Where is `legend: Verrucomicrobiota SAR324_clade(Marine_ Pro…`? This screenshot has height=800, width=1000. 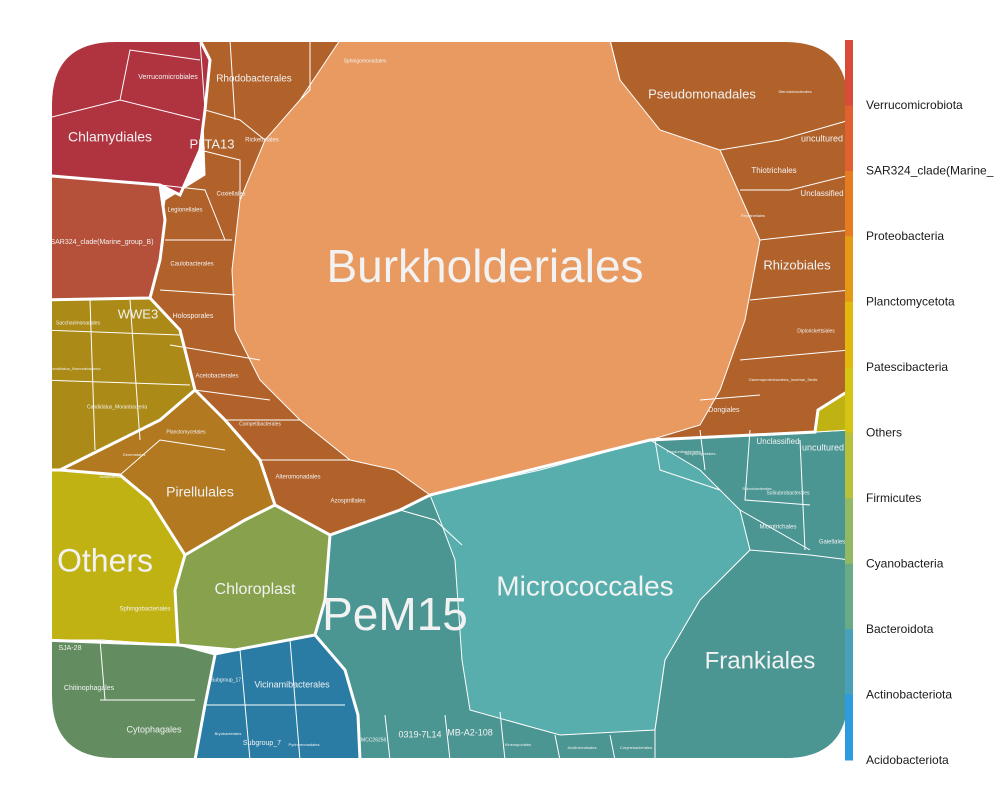 legend: Verrucomicrobiota SAR324_clade(Marine_ Pro… is located at coordinates (919, 403).